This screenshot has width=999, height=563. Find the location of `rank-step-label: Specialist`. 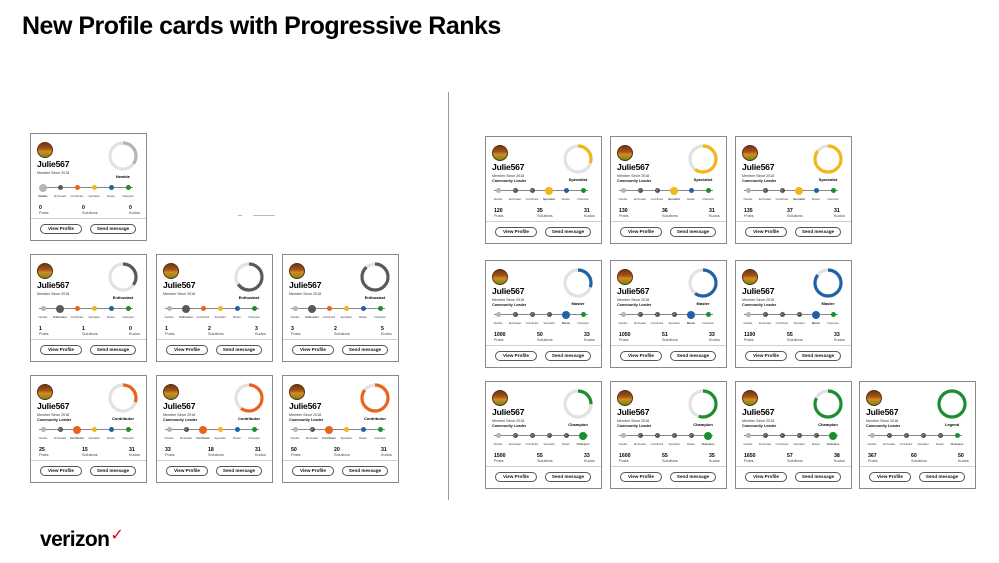

rank-step-label: Specialist is located at coordinates (220, 438).